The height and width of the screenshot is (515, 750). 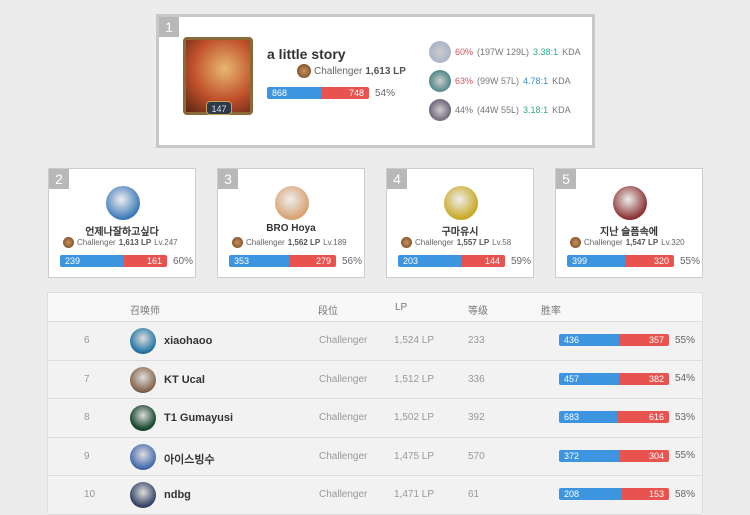 I want to click on losses: 153, so click(x=645, y=494).